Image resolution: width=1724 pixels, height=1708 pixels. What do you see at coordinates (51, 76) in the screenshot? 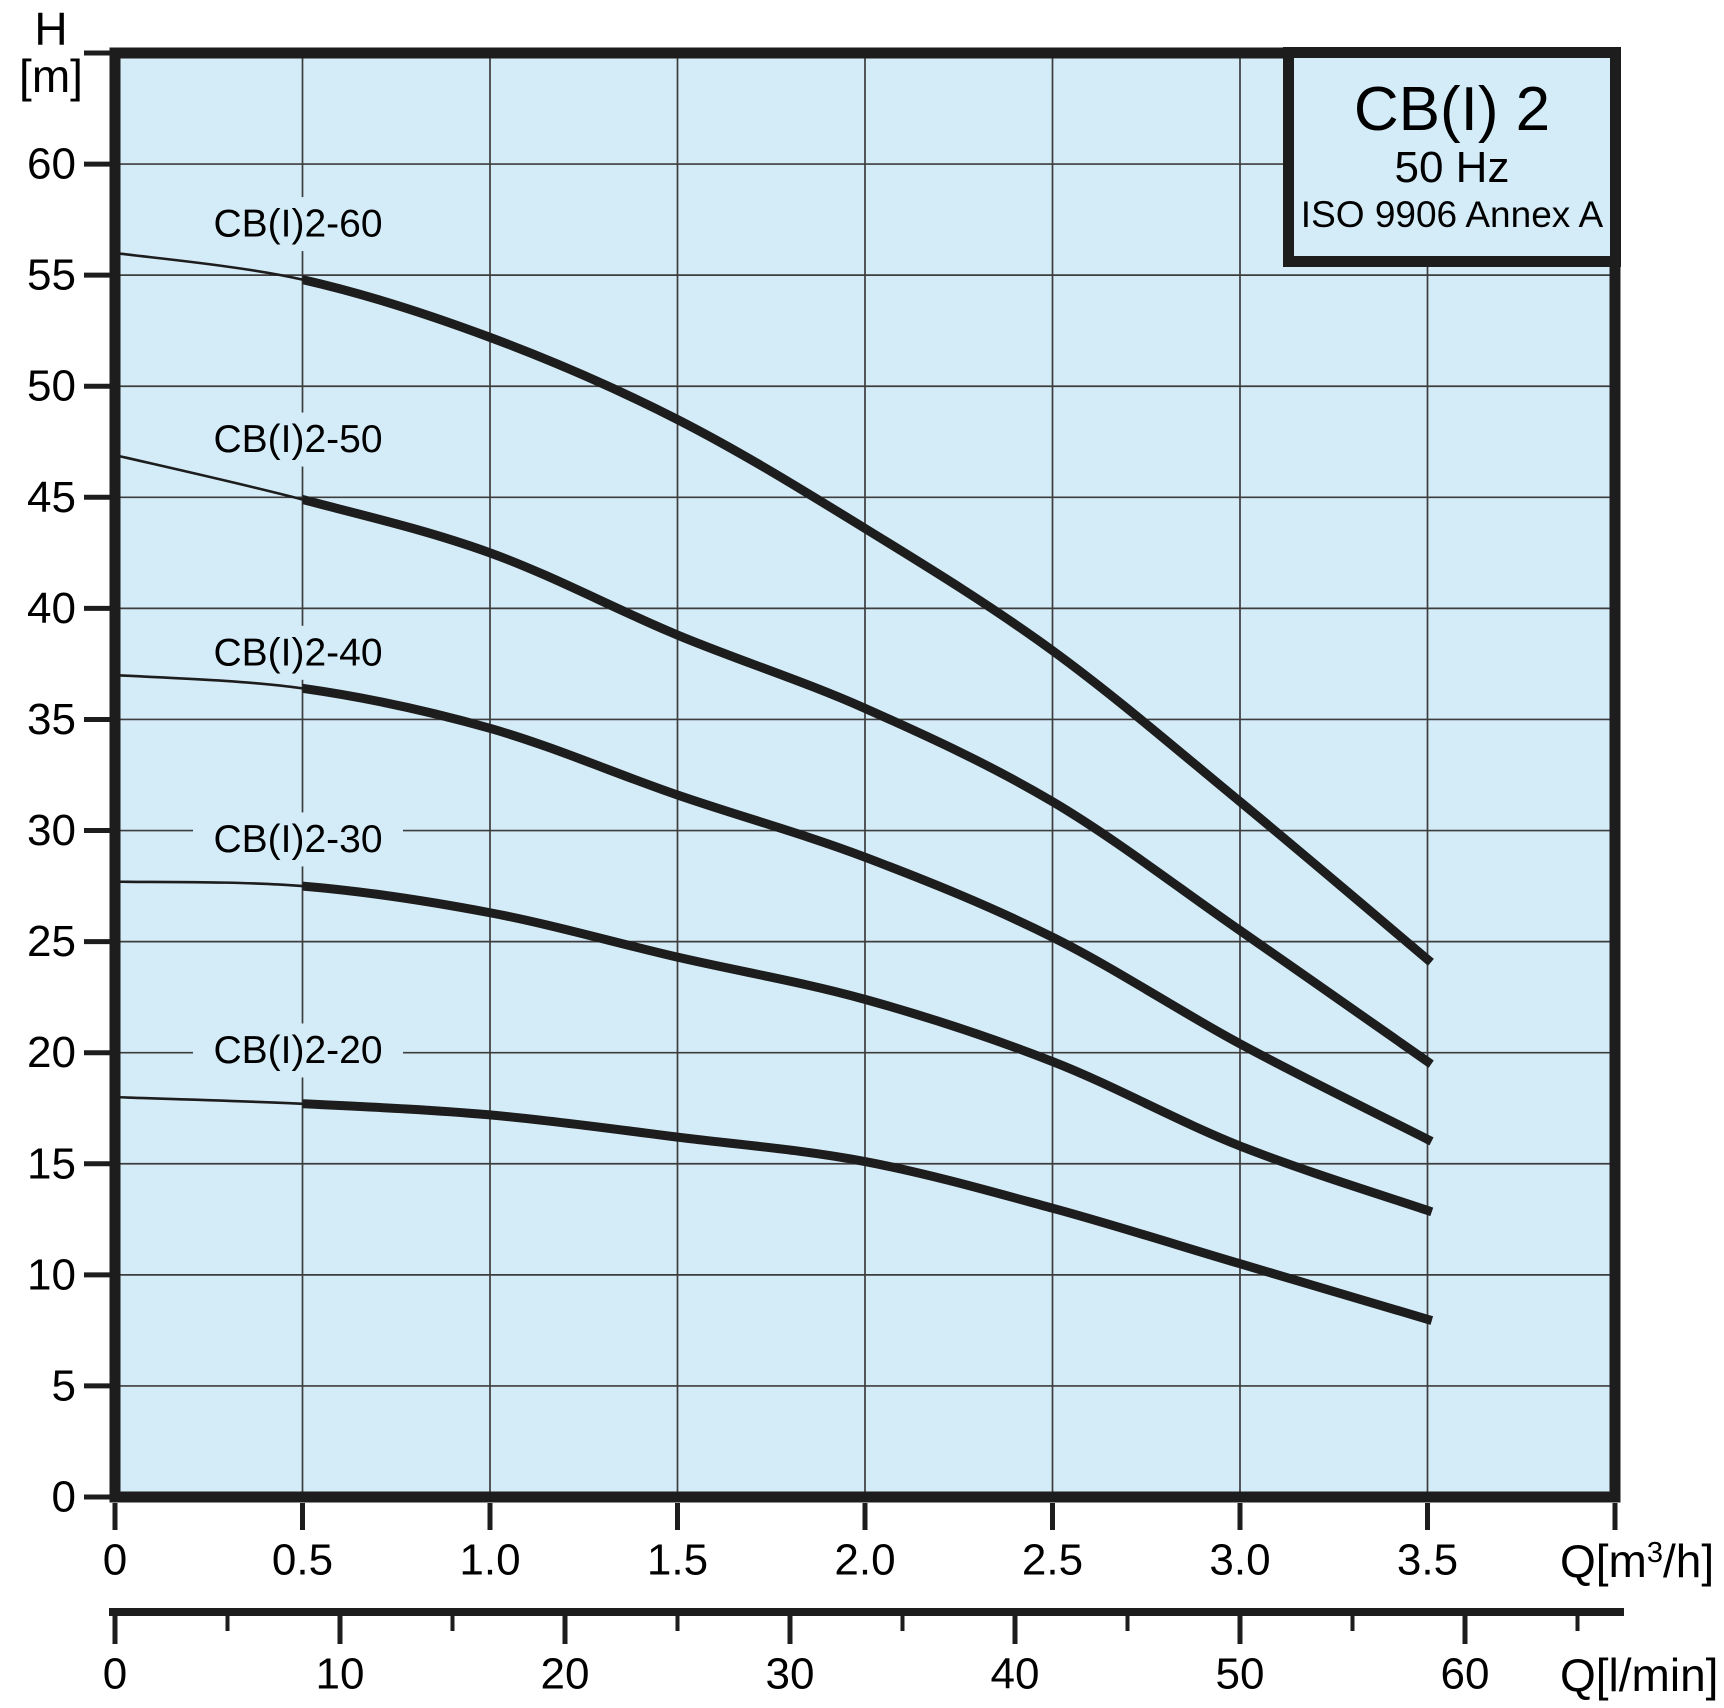
I see `y-axis-unit: [m]` at bounding box center [51, 76].